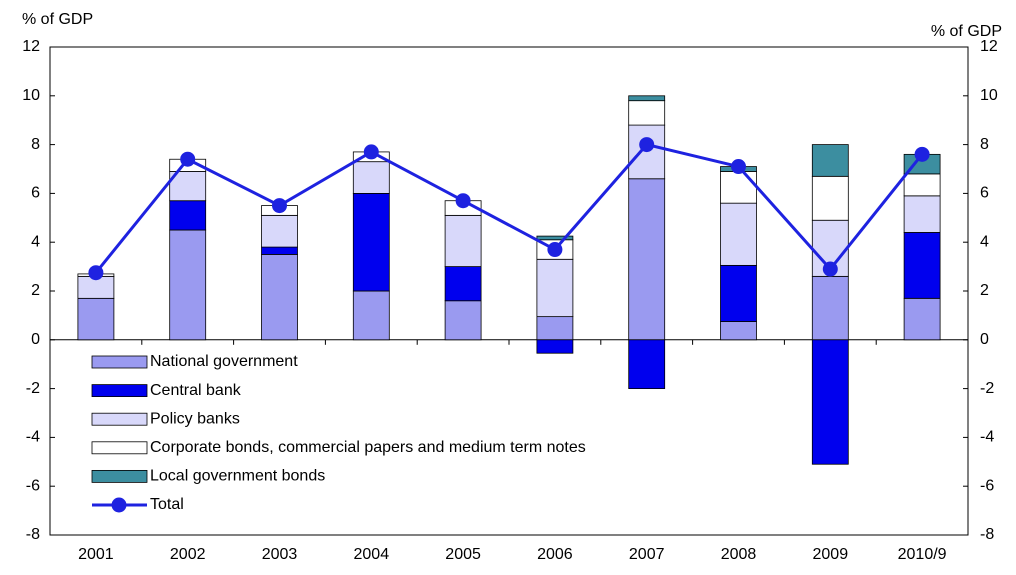 This screenshot has width=1016, height=575. Describe the element at coordinates (237, 476) in the screenshot. I see `legend-label: Local government bonds` at that location.